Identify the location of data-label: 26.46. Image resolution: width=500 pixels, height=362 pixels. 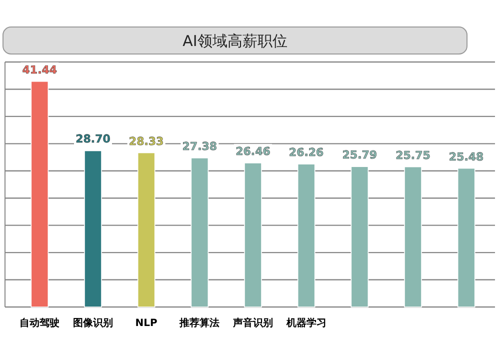
(253, 151).